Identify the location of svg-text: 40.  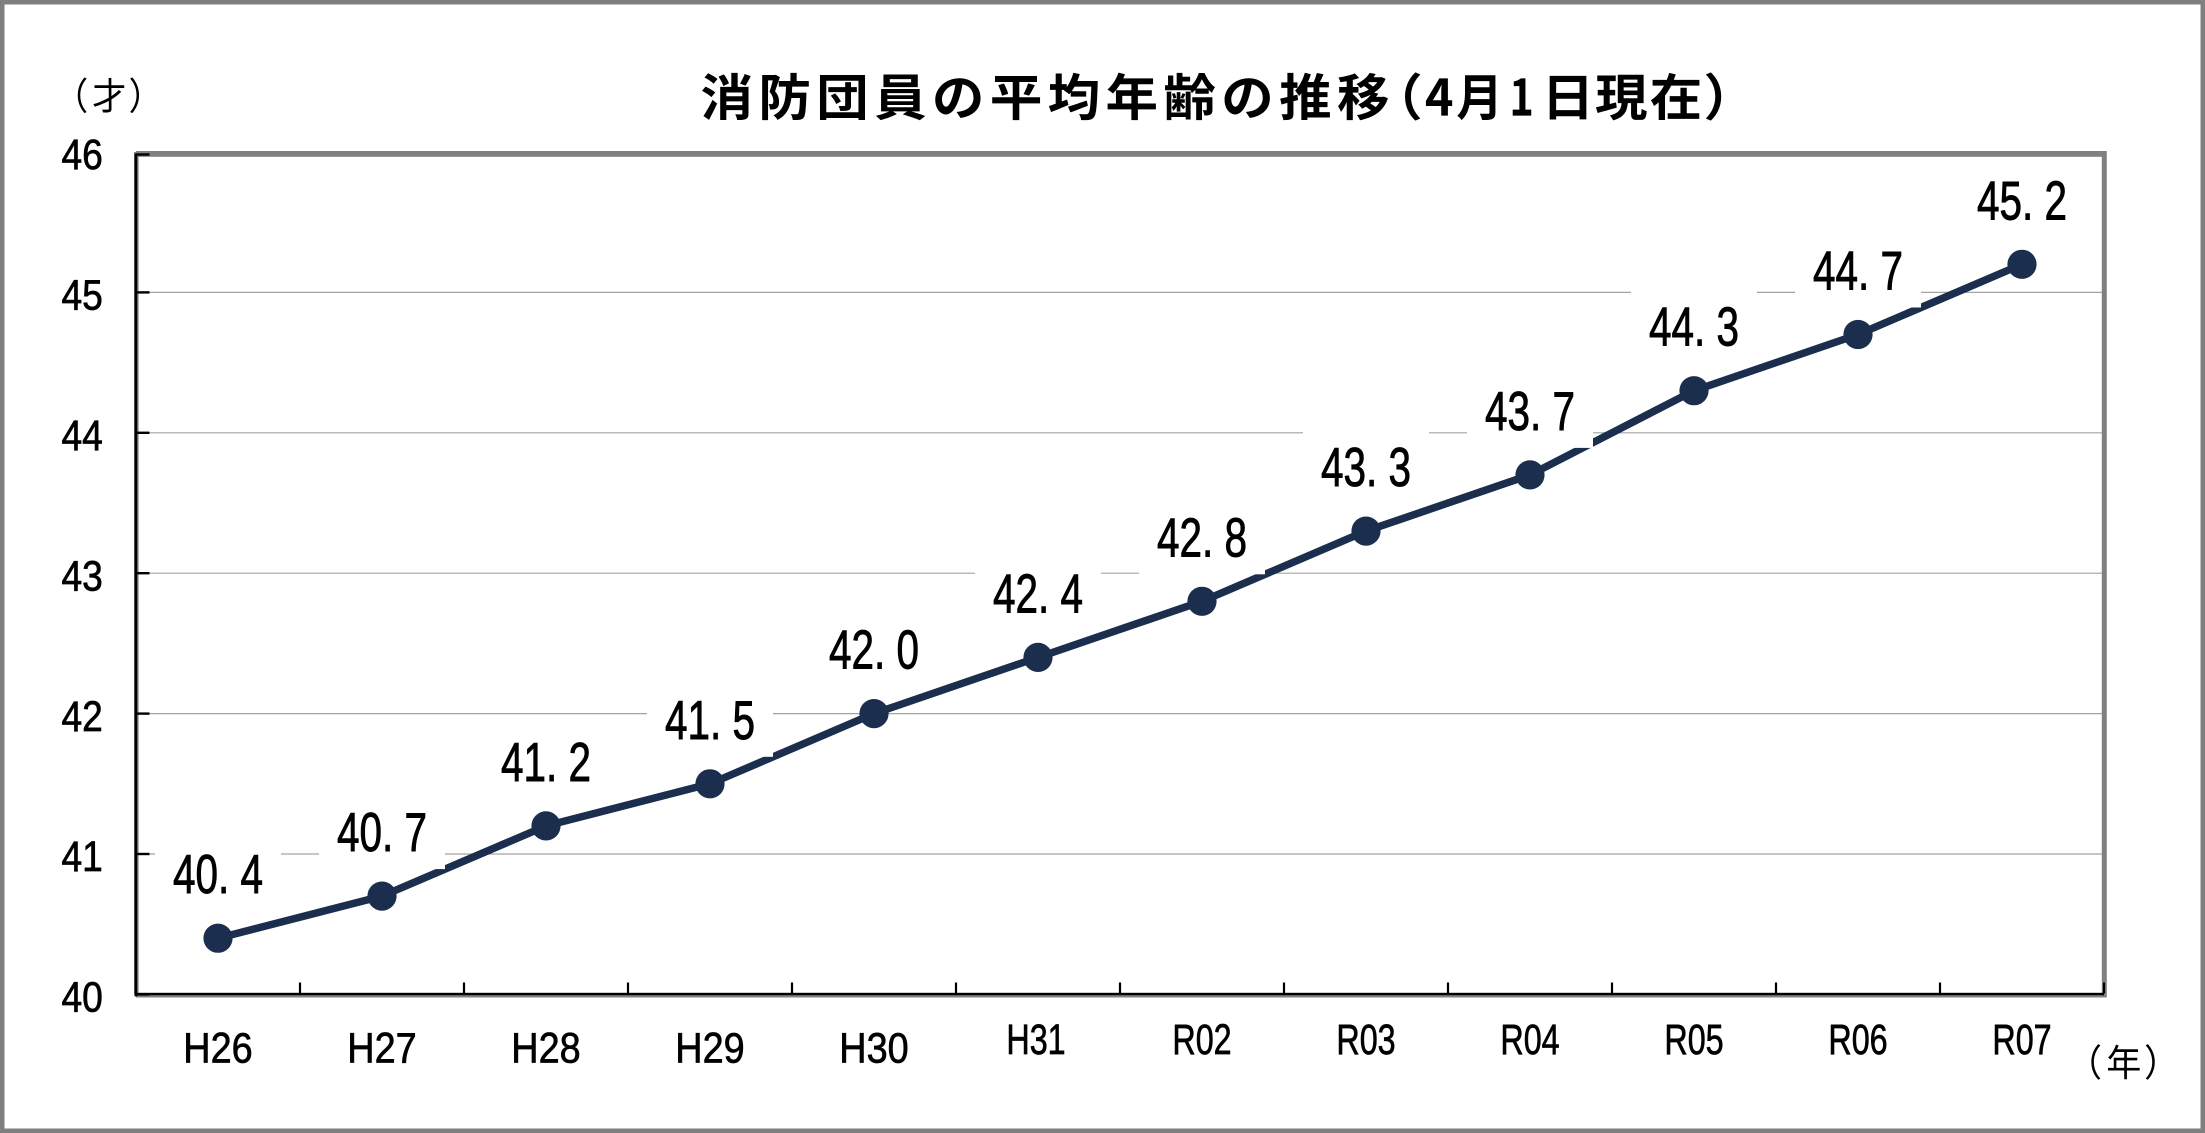
(81, 997).